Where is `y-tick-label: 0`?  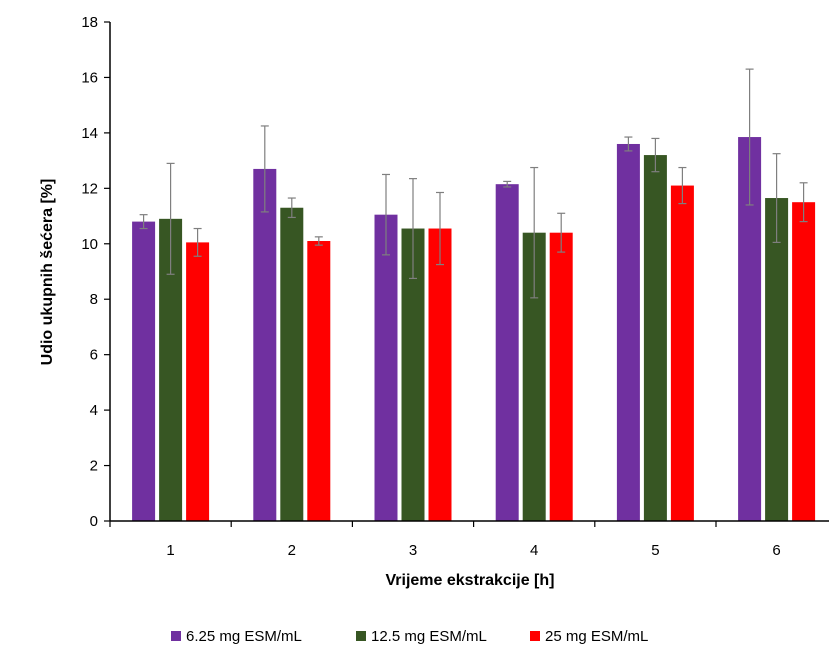
y-tick-label: 0 is located at coordinates (94, 521).